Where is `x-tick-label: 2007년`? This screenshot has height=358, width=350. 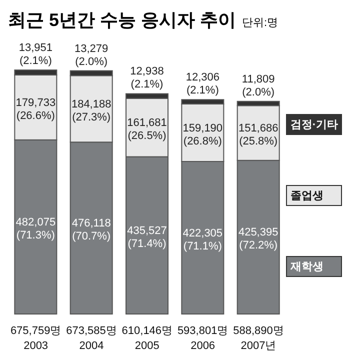 x-tick-label: 2007년 is located at coordinates (258, 346).